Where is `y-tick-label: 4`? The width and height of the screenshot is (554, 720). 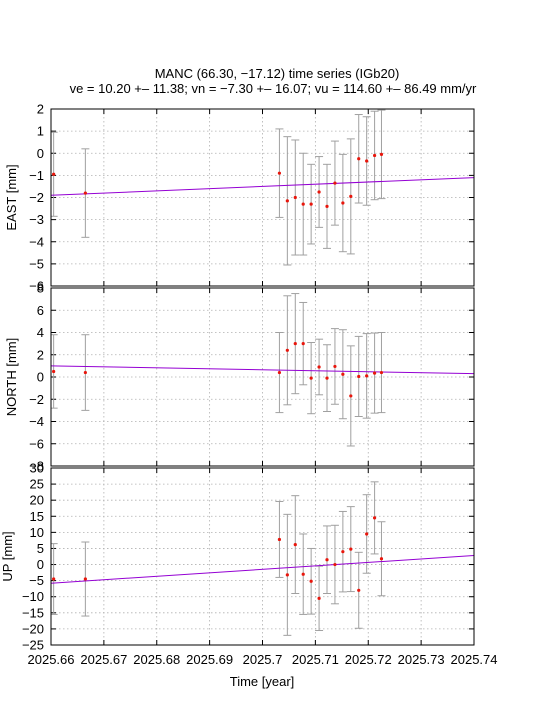 y-tick-label: 4 is located at coordinates (40, 332).